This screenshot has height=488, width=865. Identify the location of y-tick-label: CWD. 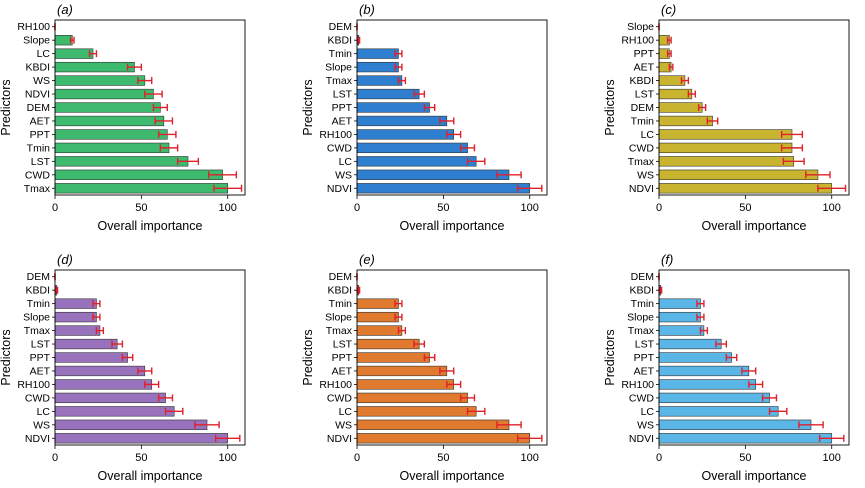
(339, 398).